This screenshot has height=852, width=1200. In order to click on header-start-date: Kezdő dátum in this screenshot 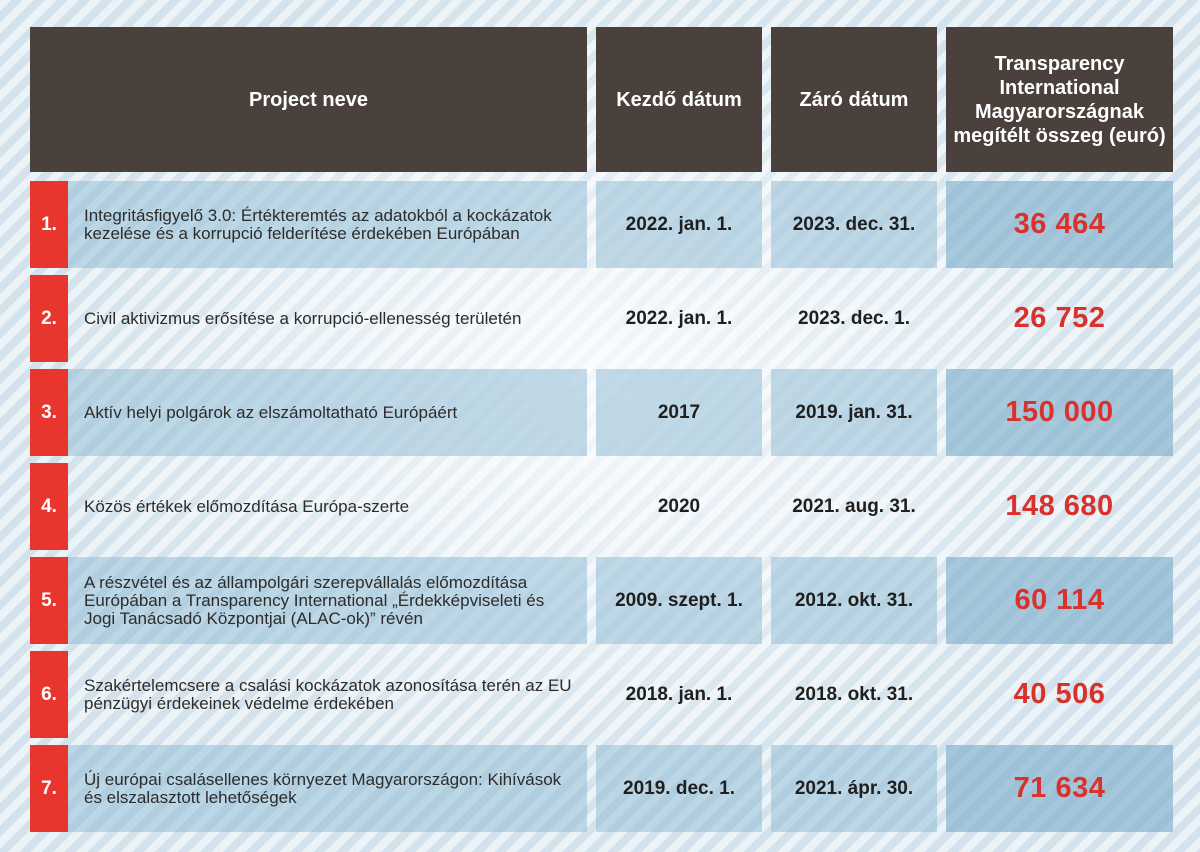, I will do `click(679, 99)`.